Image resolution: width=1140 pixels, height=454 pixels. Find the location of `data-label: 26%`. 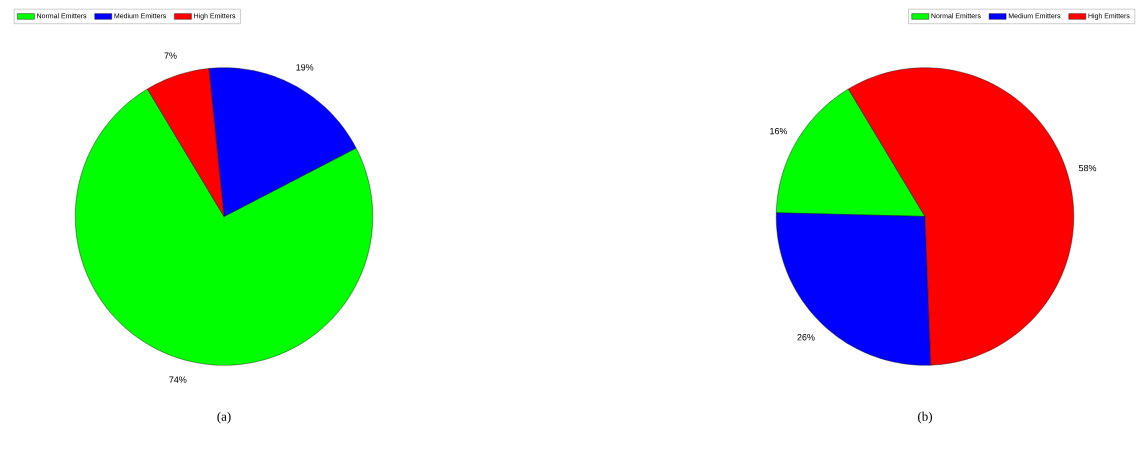

data-label: 26% is located at coordinates (806, 337).